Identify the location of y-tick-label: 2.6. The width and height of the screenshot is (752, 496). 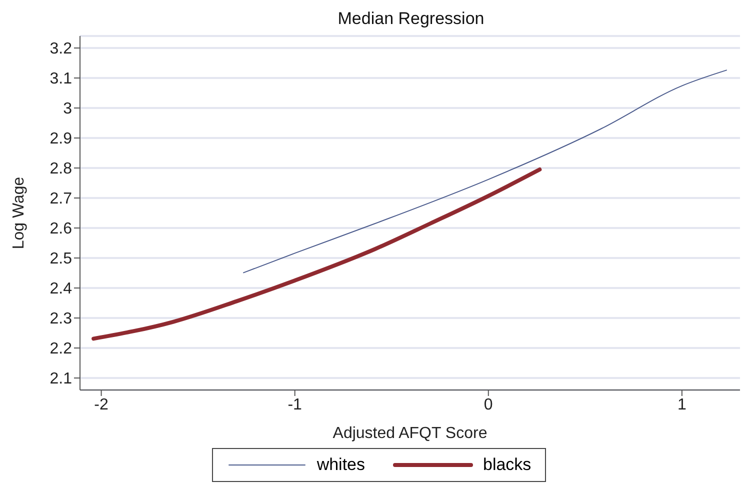
(61, 229).